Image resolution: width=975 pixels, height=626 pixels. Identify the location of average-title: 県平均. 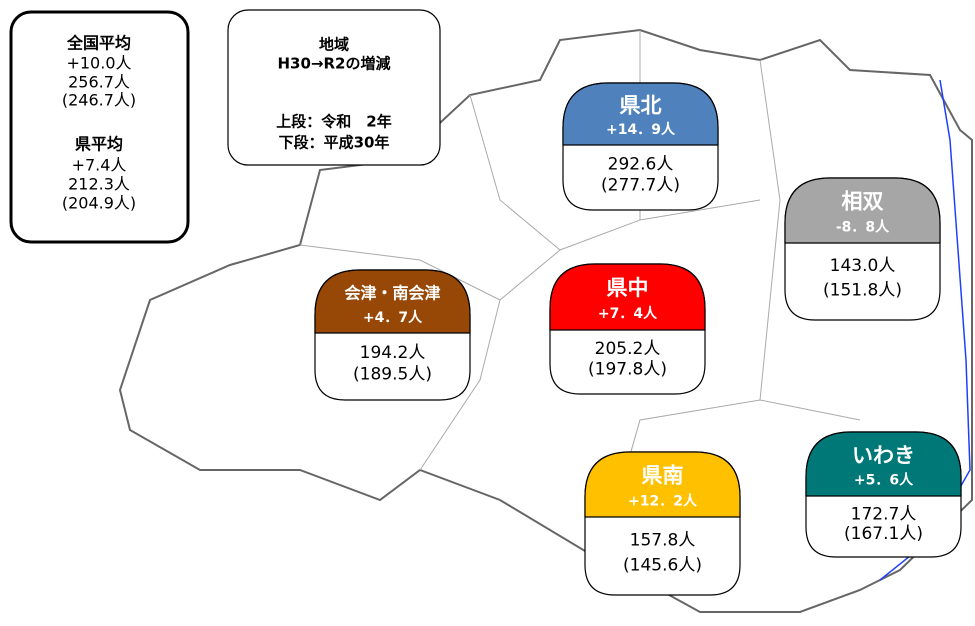
(99, 144).